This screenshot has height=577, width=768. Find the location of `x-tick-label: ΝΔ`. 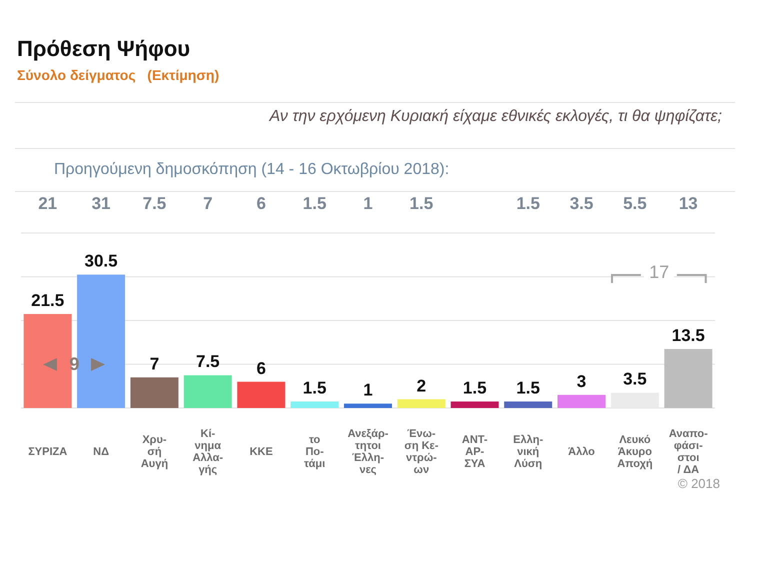

x-tick-label: ΝΔ is located at coordinates (101, 452).